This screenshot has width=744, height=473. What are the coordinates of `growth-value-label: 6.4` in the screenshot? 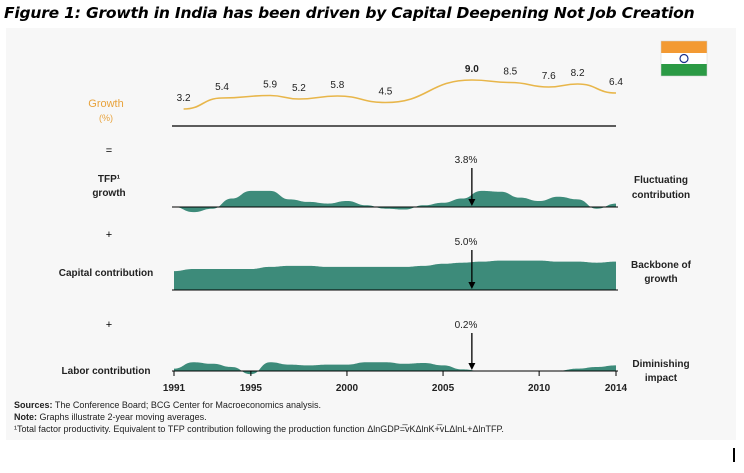 It's located at (616, 82).